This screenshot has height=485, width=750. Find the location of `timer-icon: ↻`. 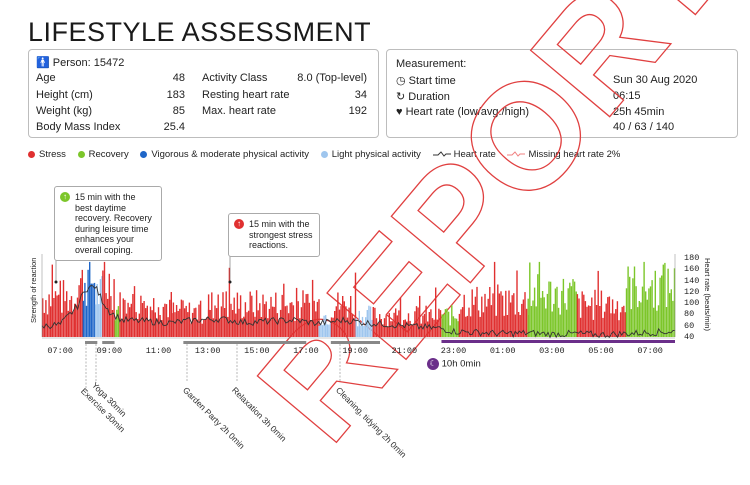

timer-icon: ↻ is located at coordinates (401, 97).